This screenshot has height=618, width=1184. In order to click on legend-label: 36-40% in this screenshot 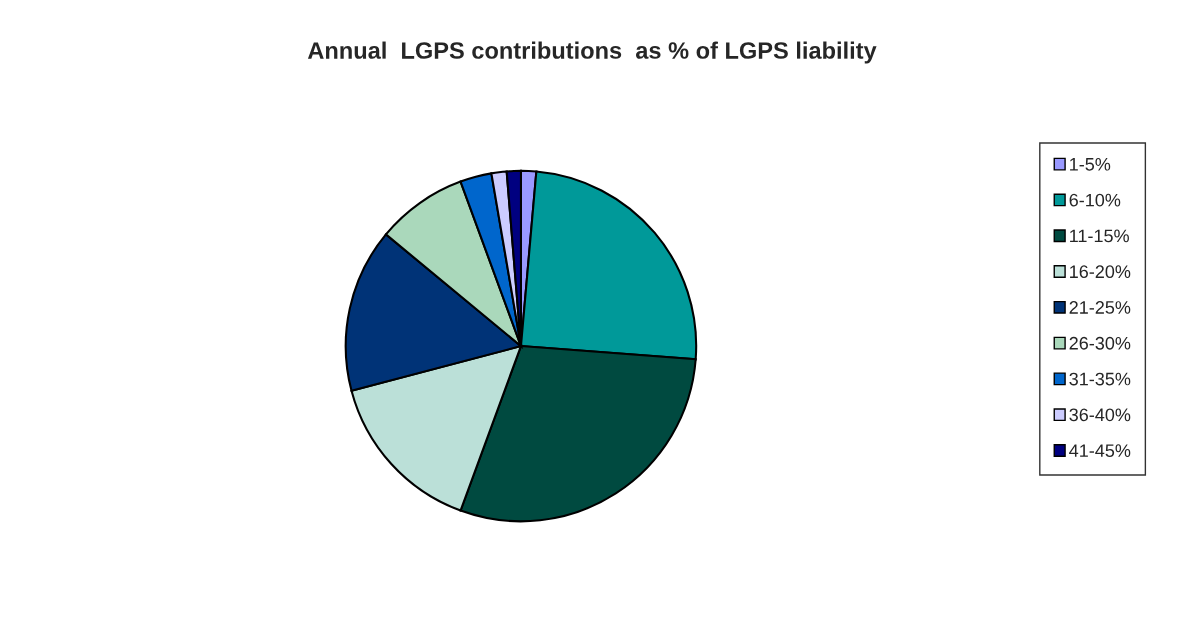, I will do `click(1100, 415)`.